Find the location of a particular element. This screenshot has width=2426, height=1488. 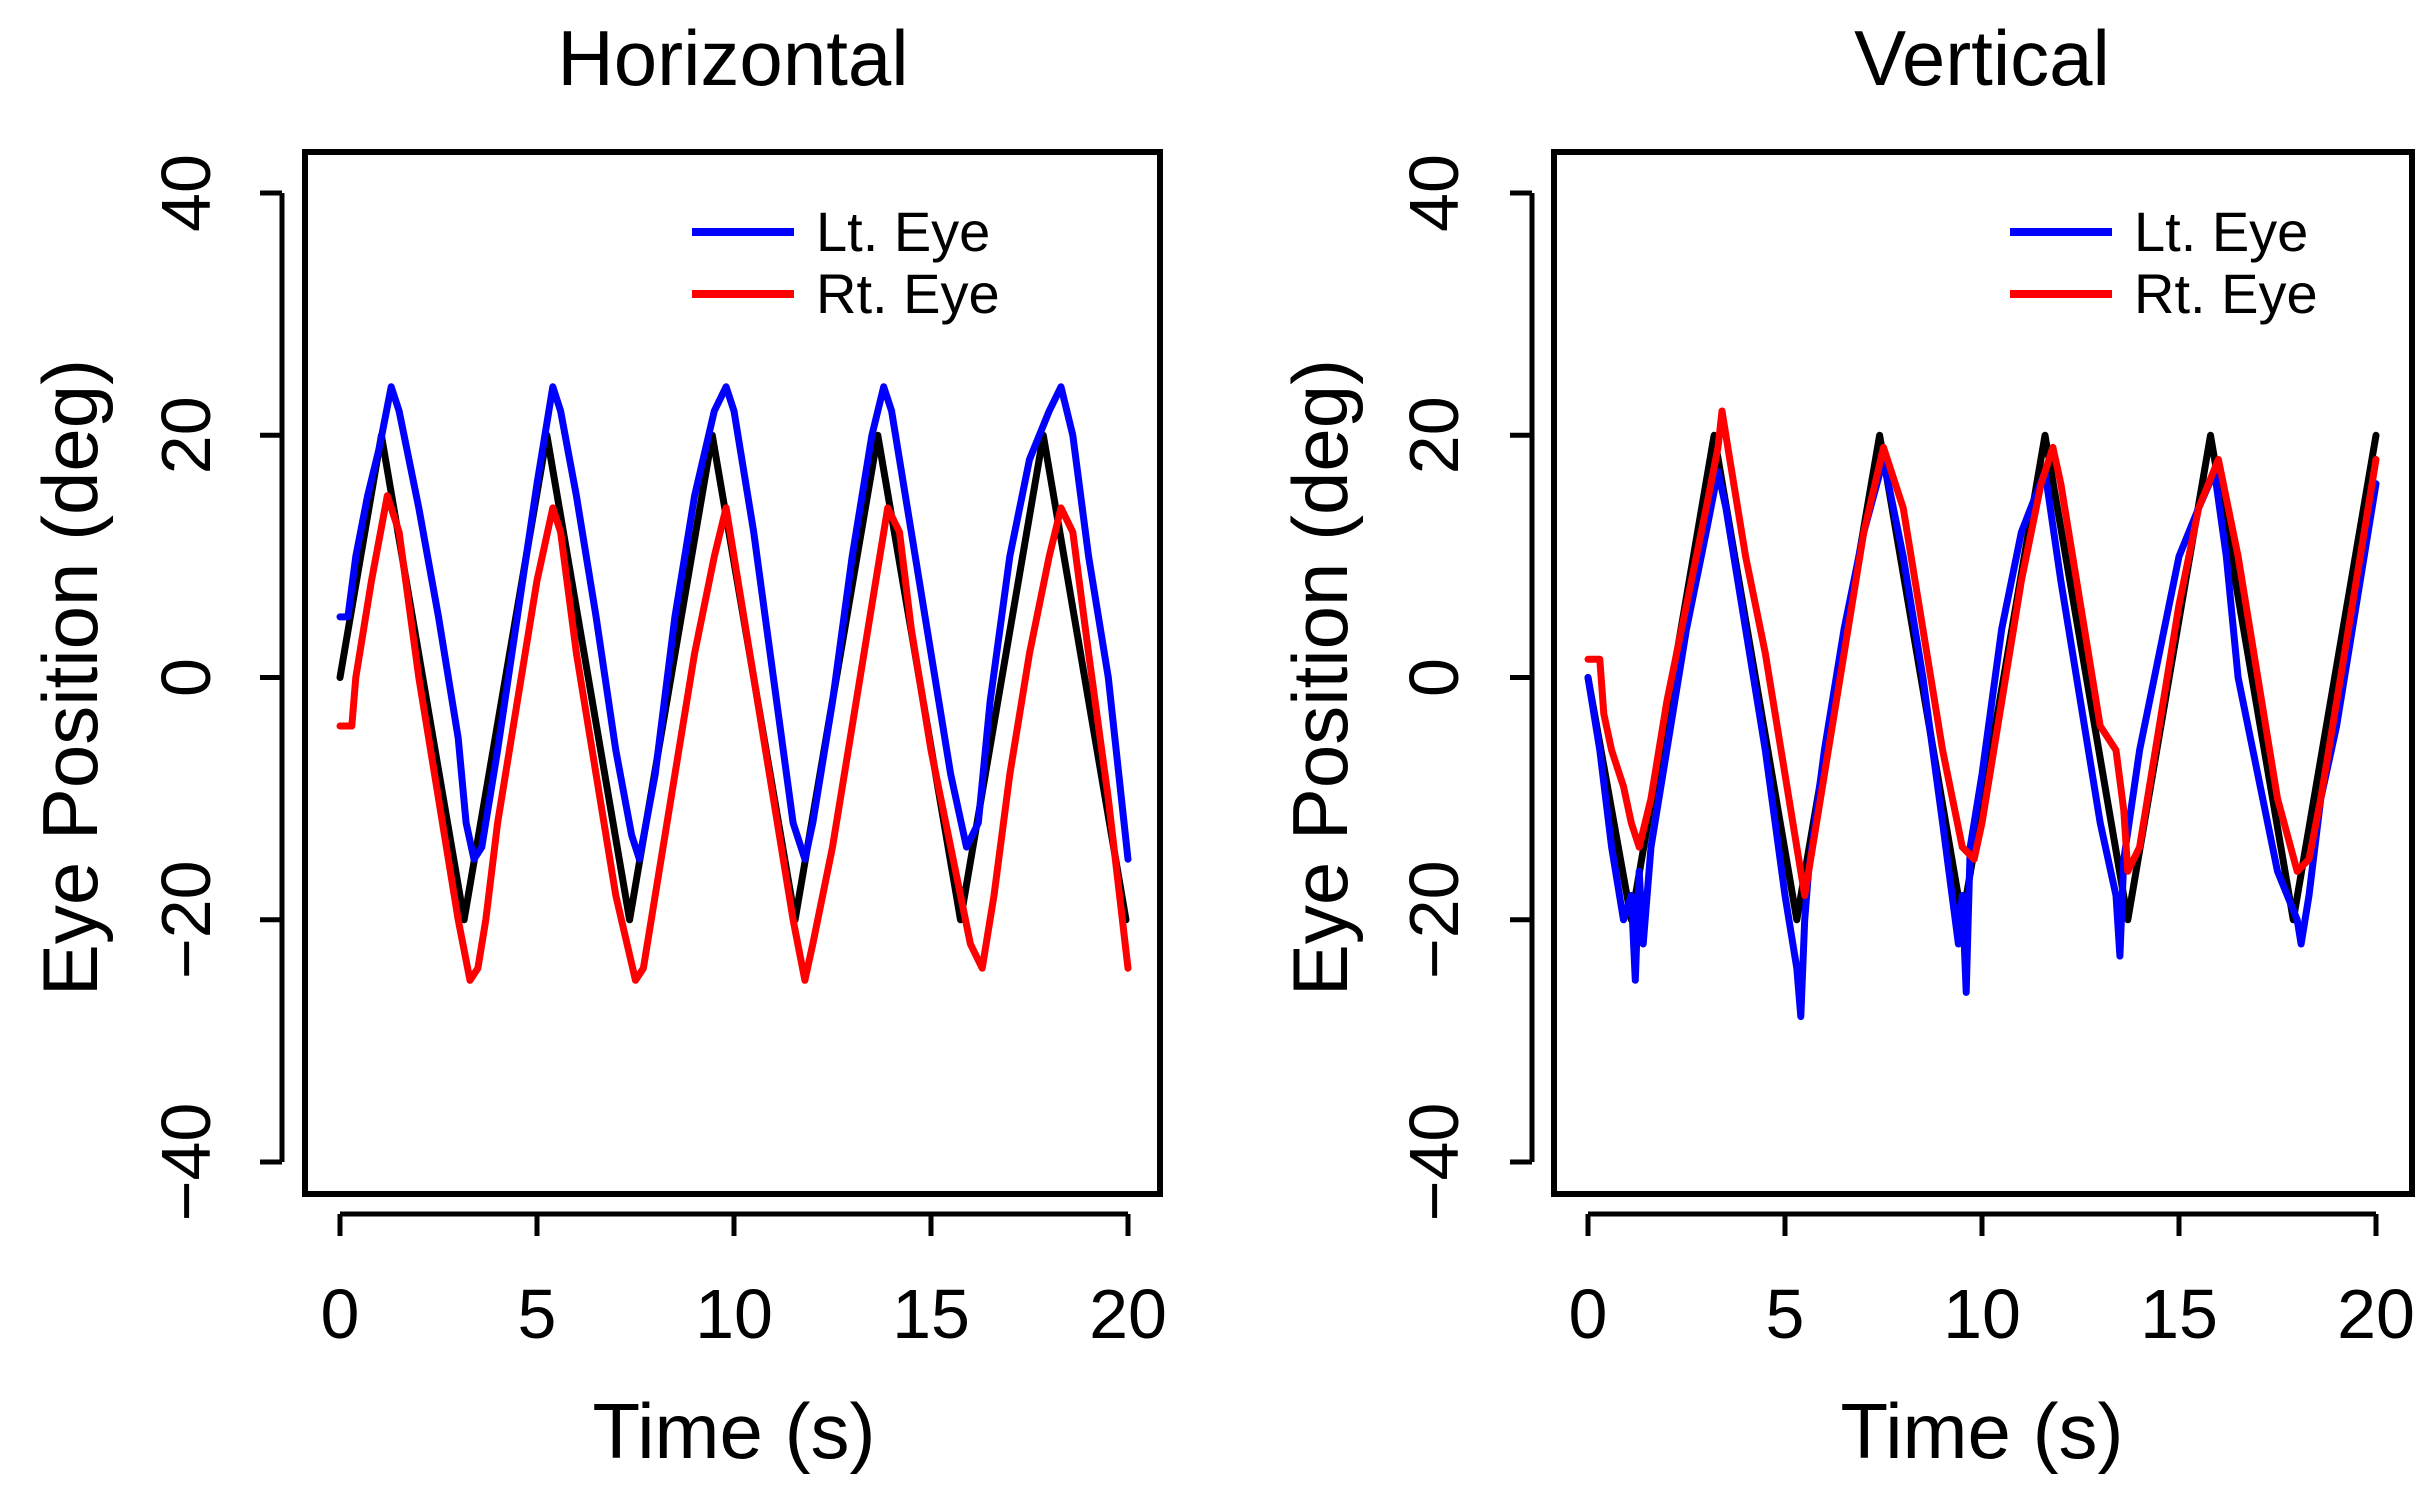

chart-title: Horizontal is located at coordinates (732, 58).